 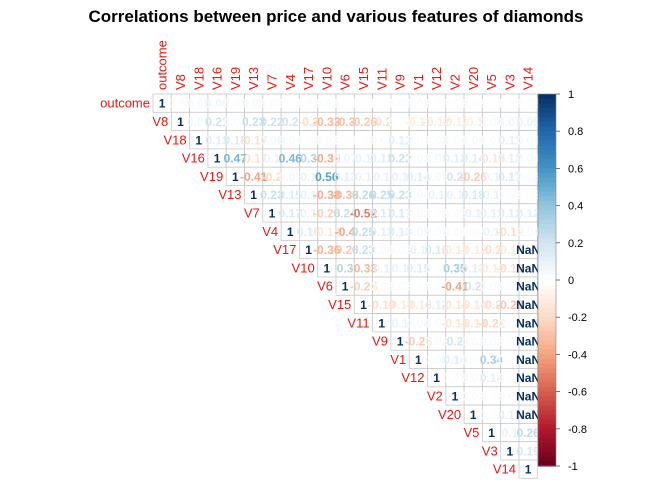 I want to click on column-label: V10, so click(x=326, y=78).